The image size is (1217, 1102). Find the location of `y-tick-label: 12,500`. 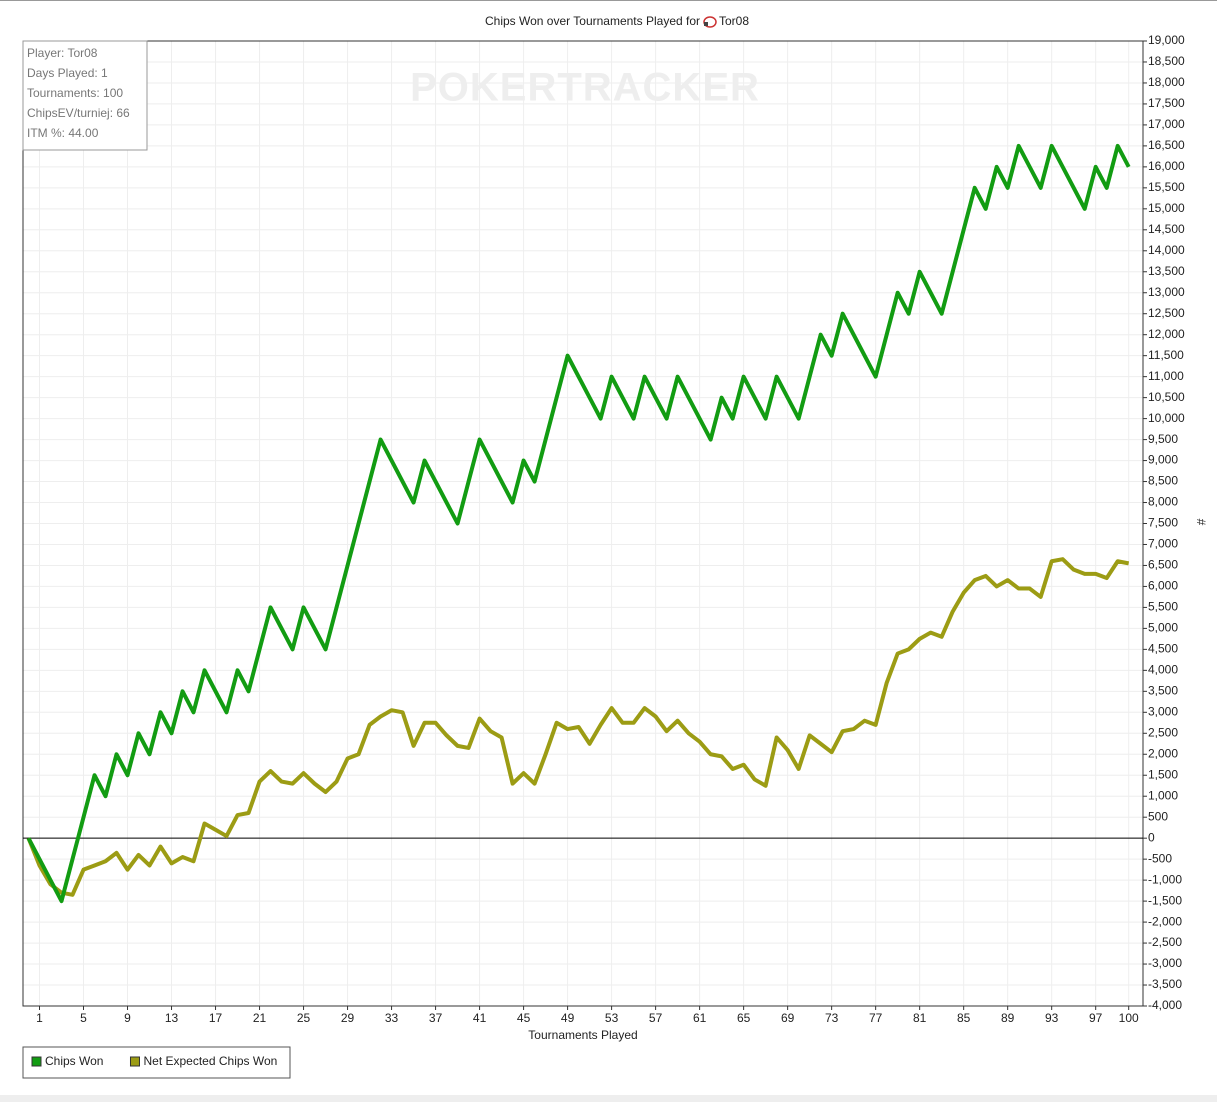

y-tick-label: 12,500 is located at coordinates (1166, 313).